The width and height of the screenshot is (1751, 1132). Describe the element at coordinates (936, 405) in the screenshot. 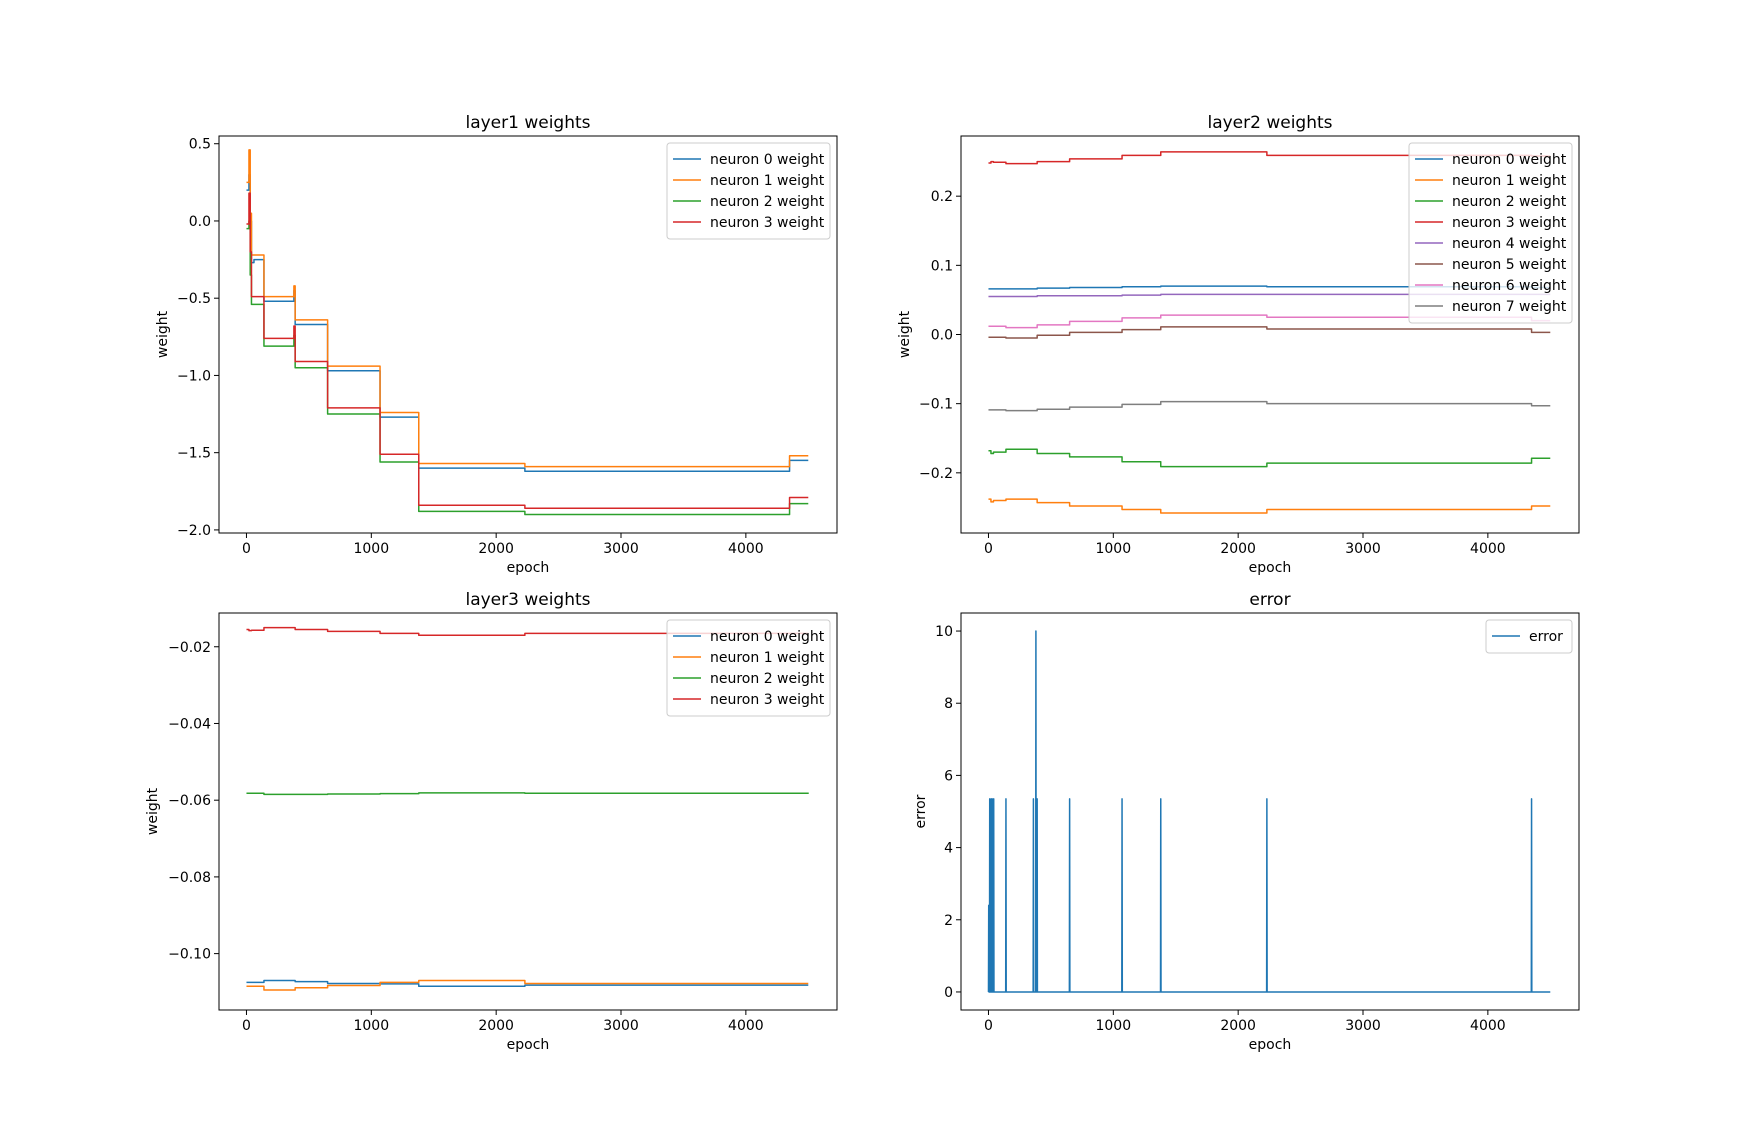

I see `y-tick-label: −0.1` at that location.